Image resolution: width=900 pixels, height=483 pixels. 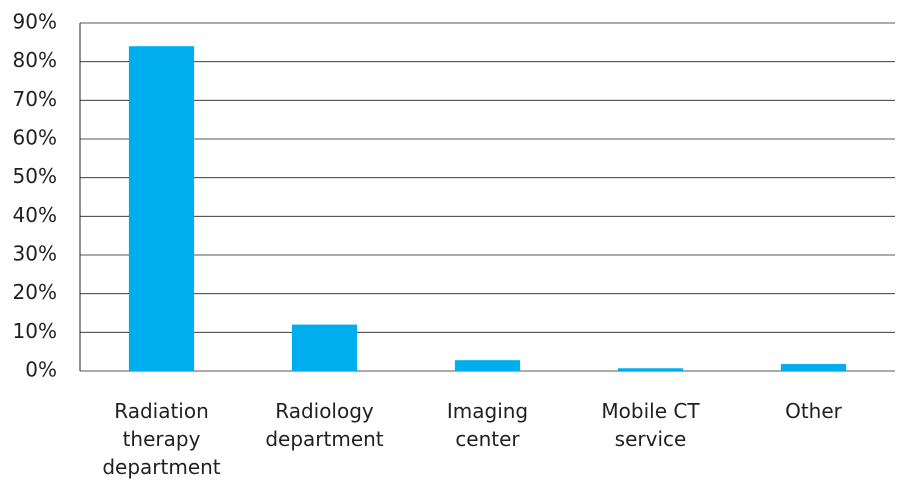 I want to click on y-tick-label: 50%, so click(x=35, y=176).